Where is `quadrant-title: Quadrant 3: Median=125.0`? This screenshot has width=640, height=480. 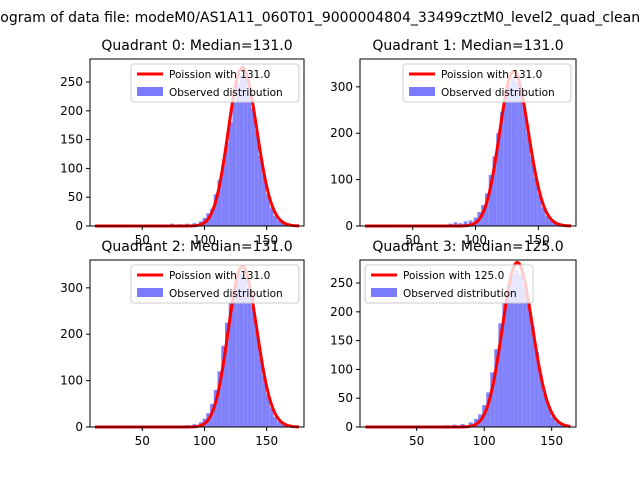
quadrant-title: Quadrant 3: Median=125.0 is located at coordinates (467, 247).